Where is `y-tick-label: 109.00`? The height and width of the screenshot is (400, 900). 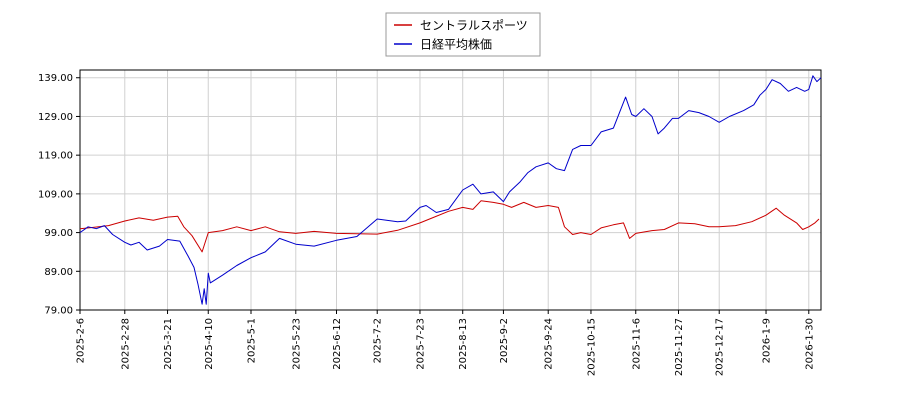
y-tick-label: 109.00 is located at coordinates (55, 194).